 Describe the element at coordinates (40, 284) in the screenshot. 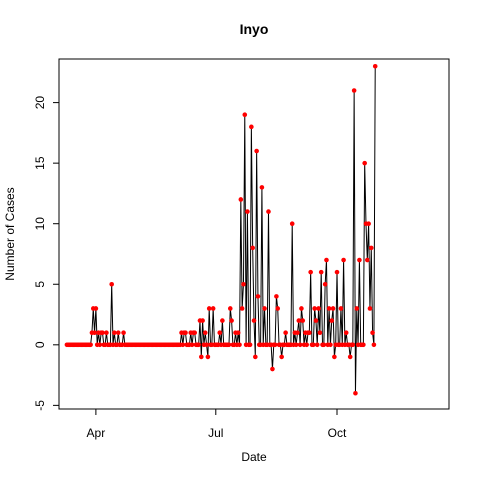

I see `y-tick-label: 5` at that location.